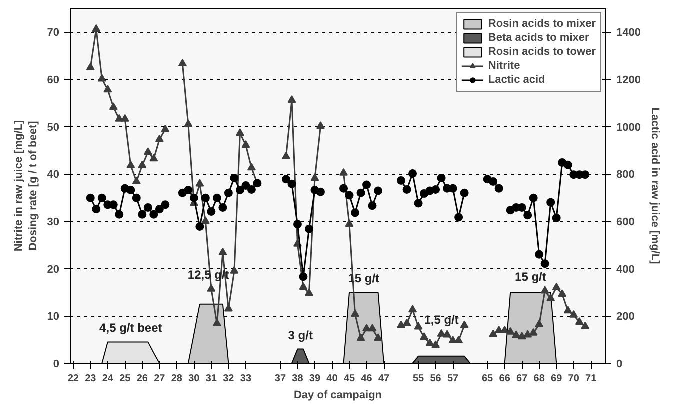 The width and height of the screenshot is (675, 404). What do you see at coordinates (229, 379) in the screenshot?
I see `x-tick-label: 32` at bounding box center [229, 379].